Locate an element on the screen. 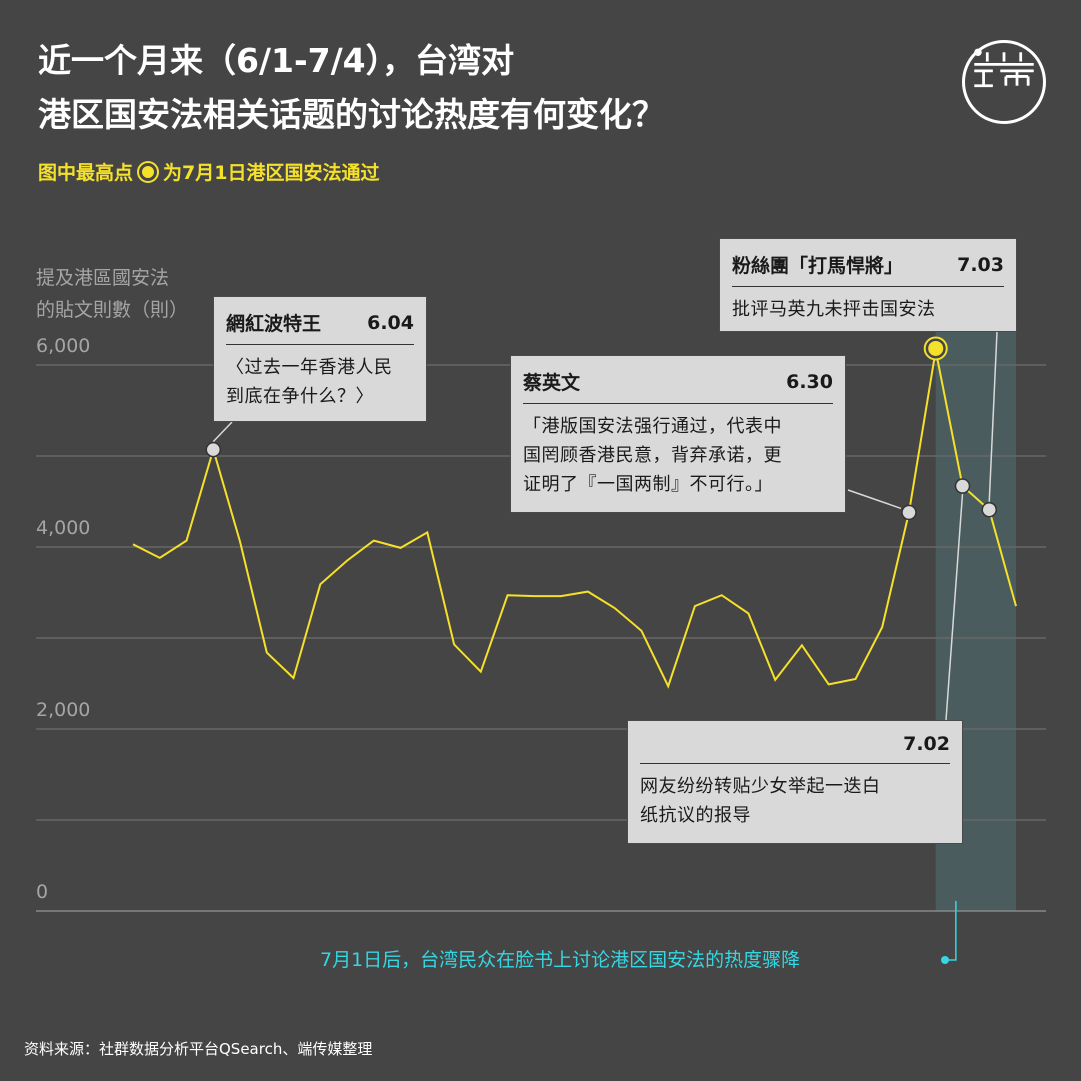 This screenshot has height=1081, width=1081. subtitle-text-after: 为7月1日港区国安法通过 is located at coordinates (271, 173).